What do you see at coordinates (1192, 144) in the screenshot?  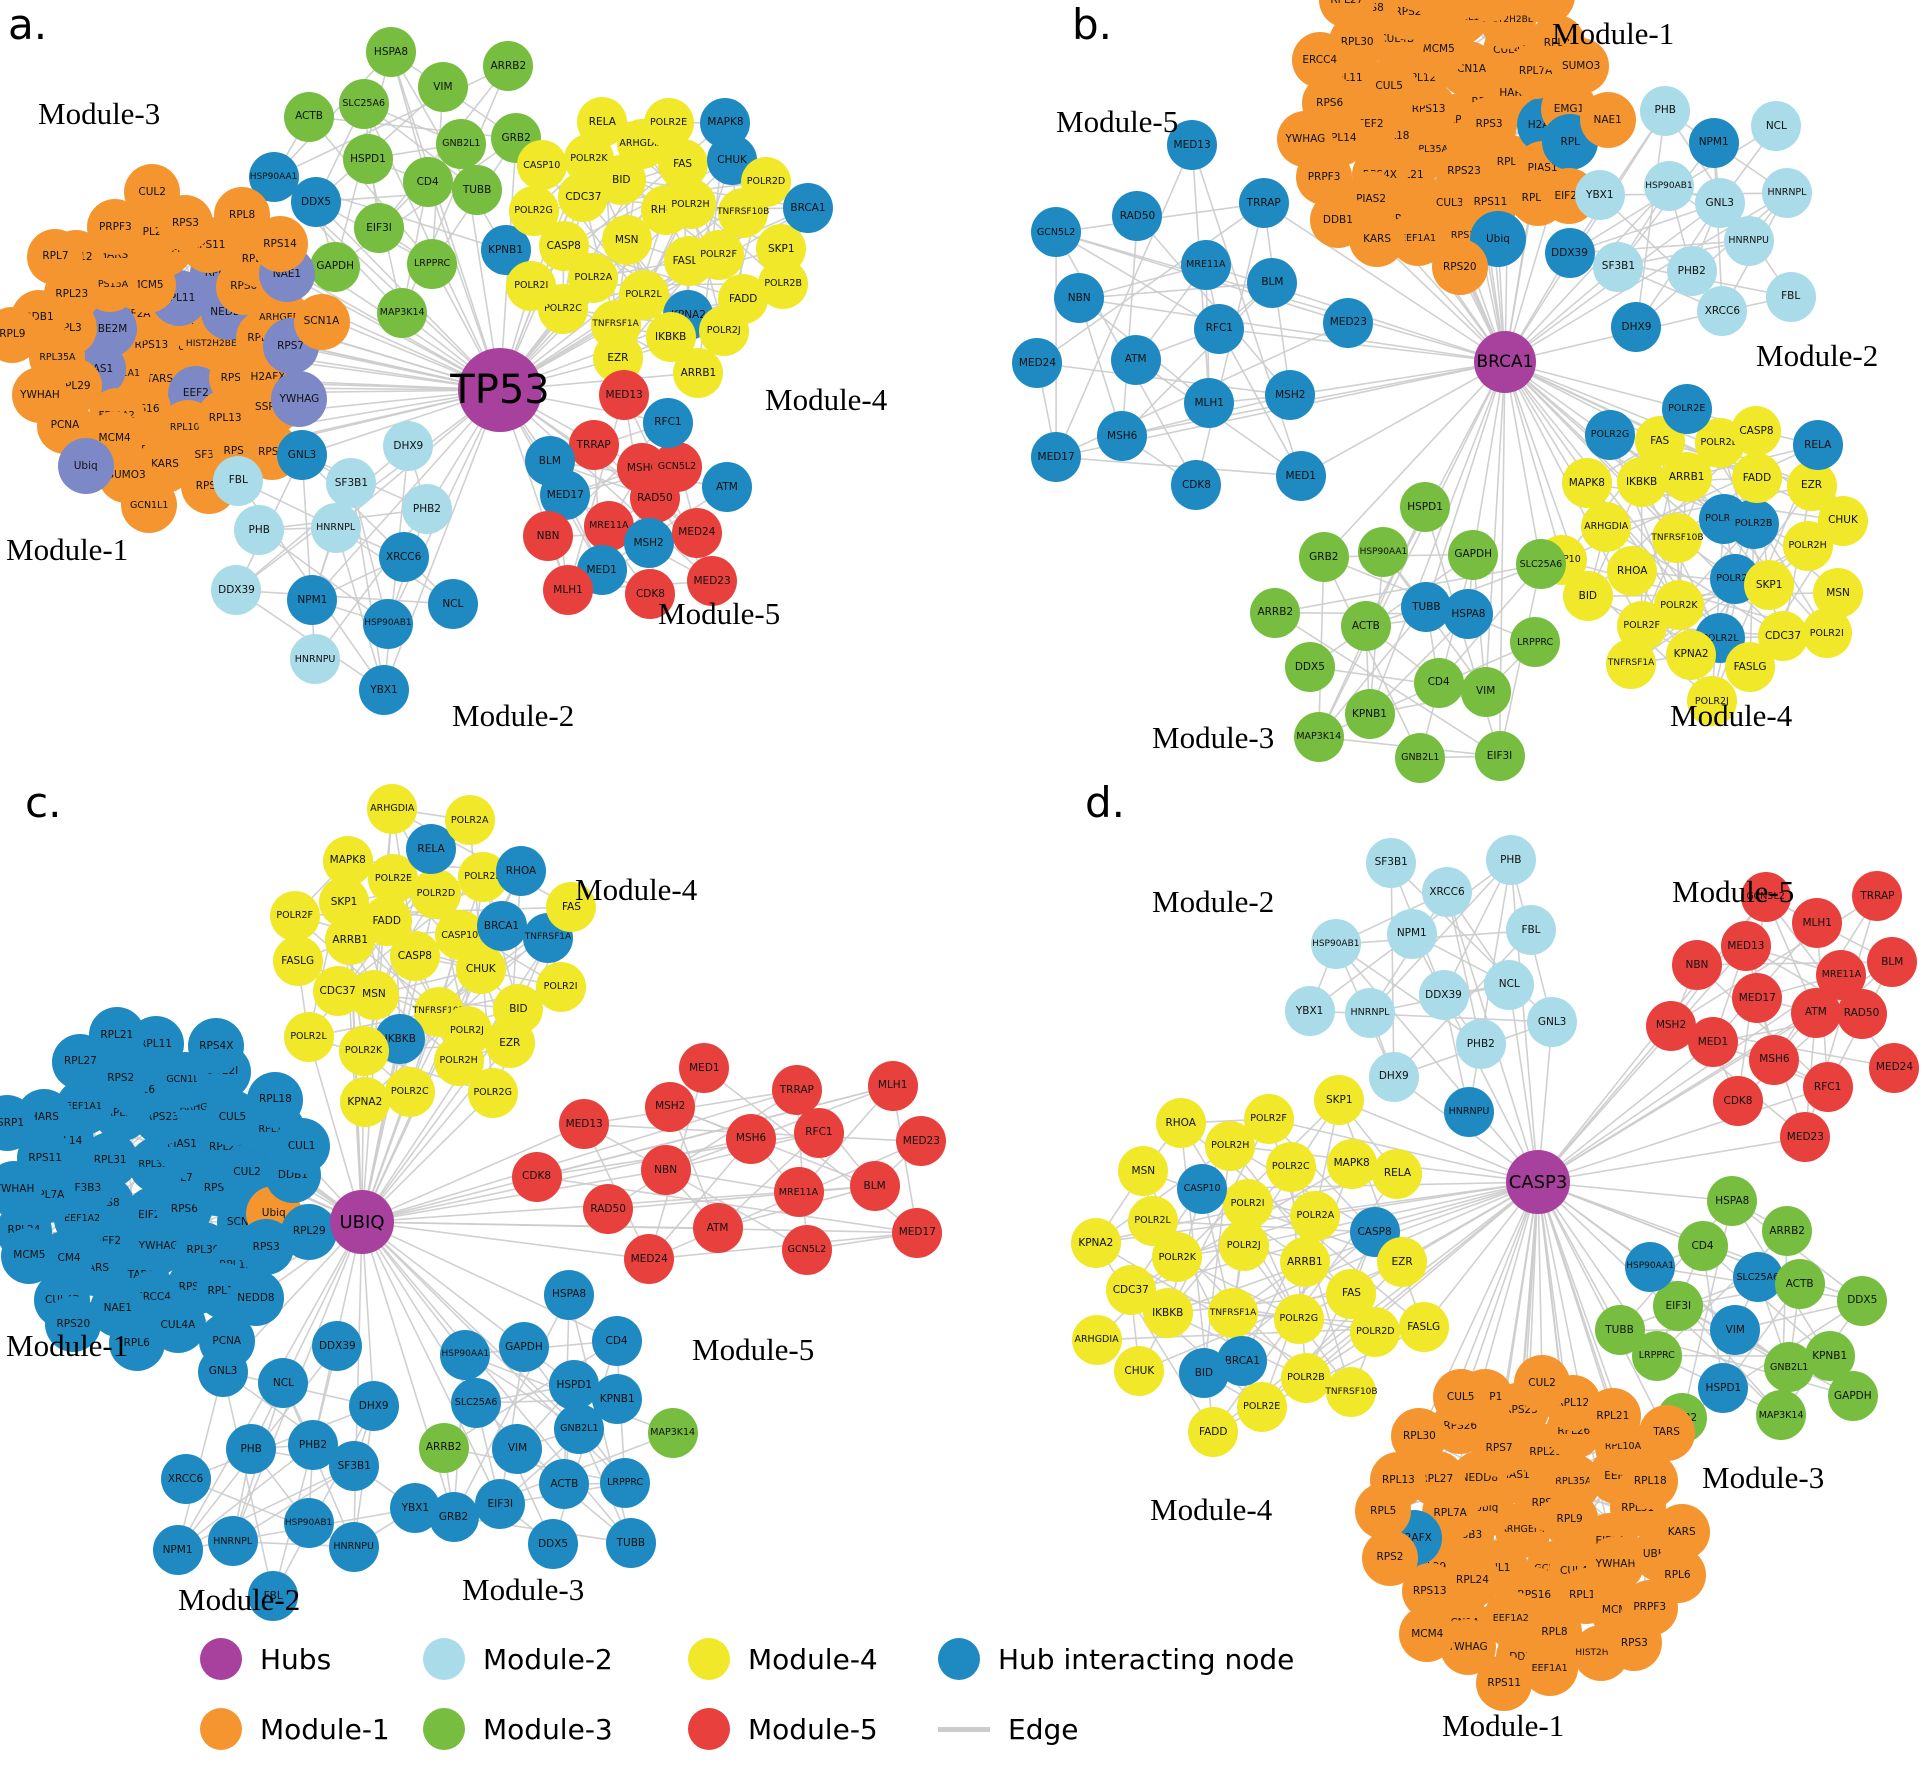 I see `network-node: MED13` at bounding box center [1192, 144].